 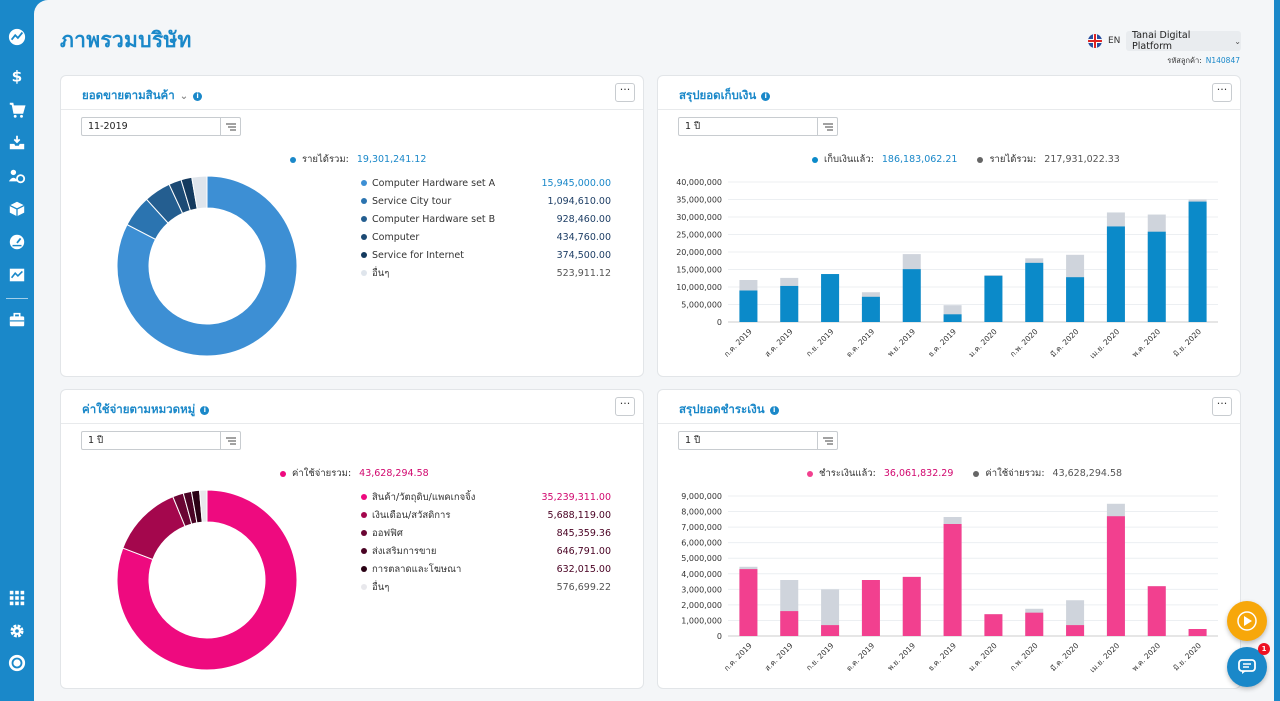 I want to click on paid-value: 36,061,832.29, so click(x=918, y=473).